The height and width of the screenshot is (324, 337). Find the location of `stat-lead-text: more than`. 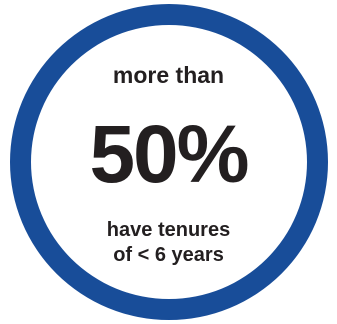

stat-lead-text: more than is located at coordinates (168, 75).